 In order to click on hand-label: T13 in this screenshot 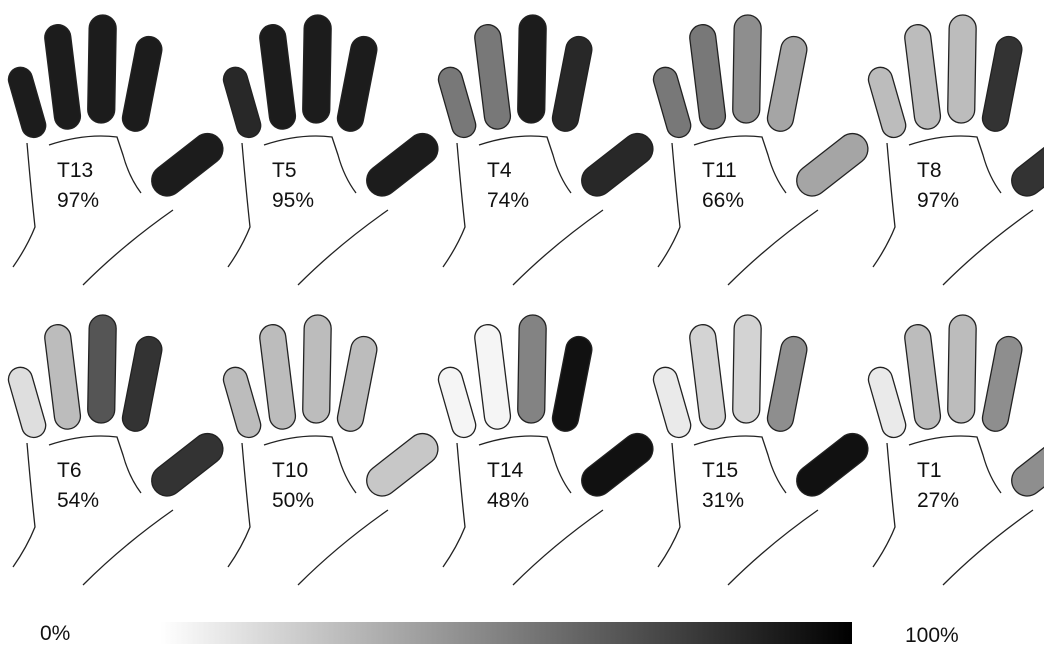, I will do `click(75, 170)`.